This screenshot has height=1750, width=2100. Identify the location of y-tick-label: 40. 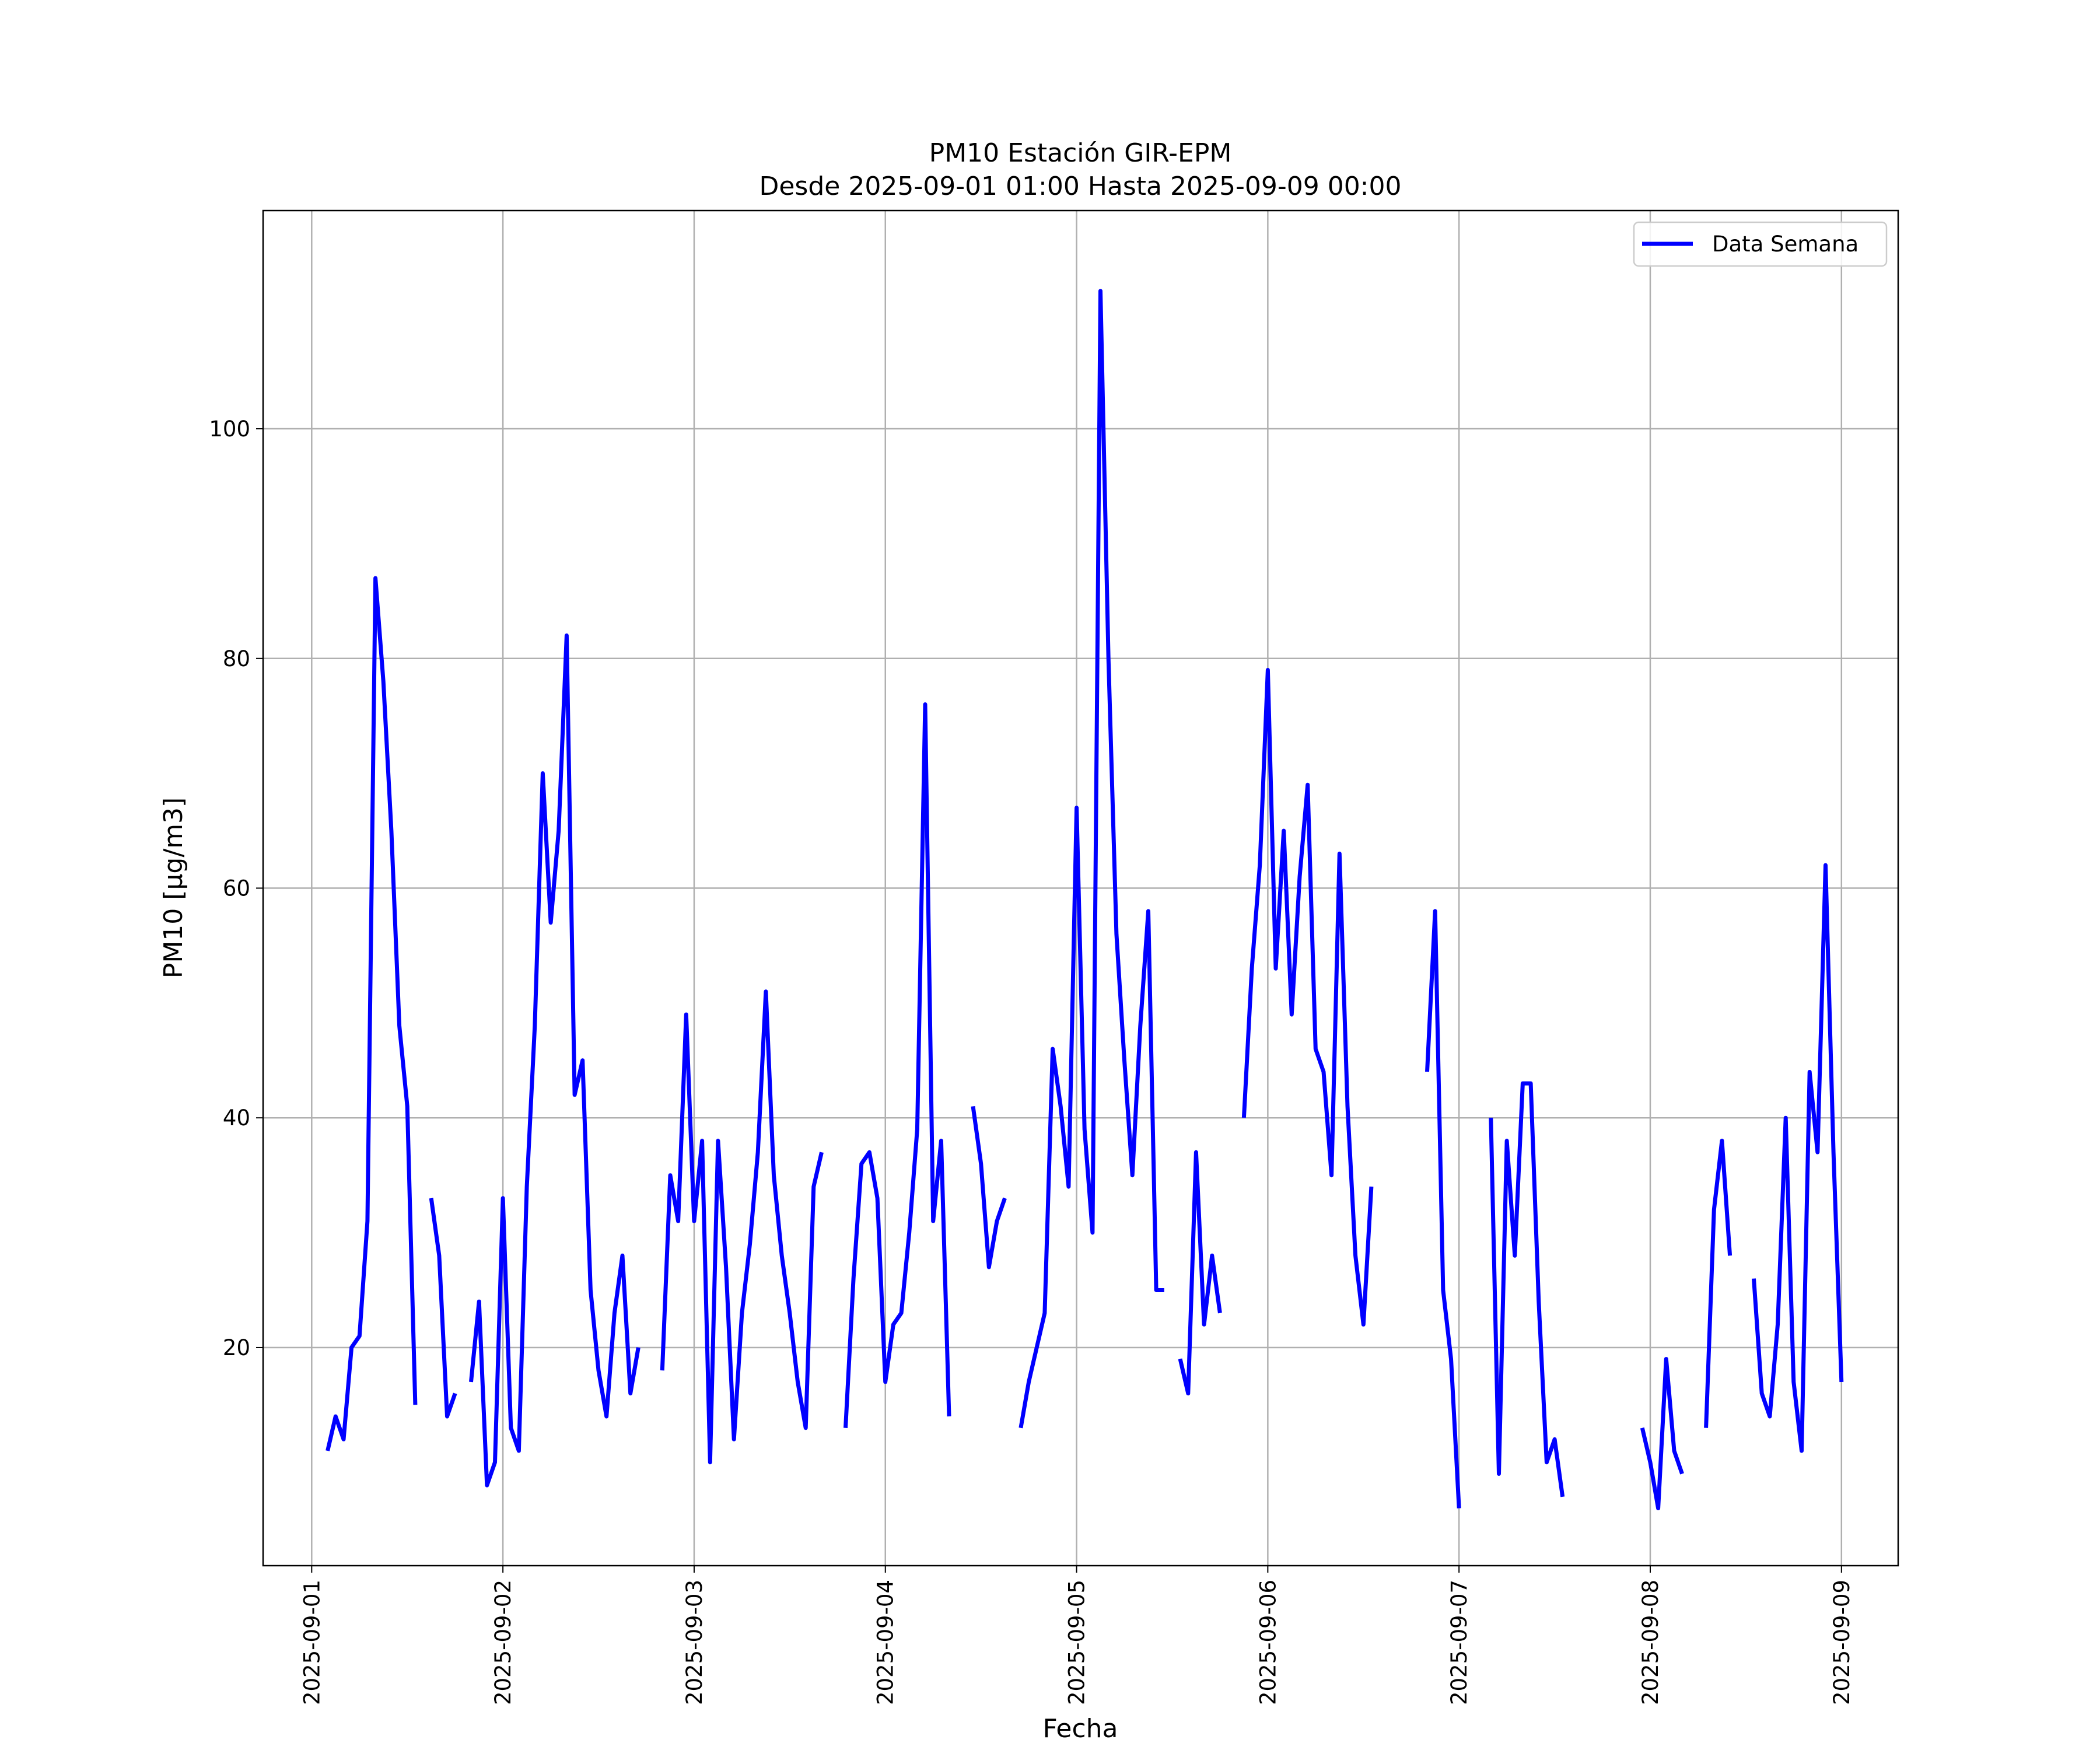
(236, 1117).